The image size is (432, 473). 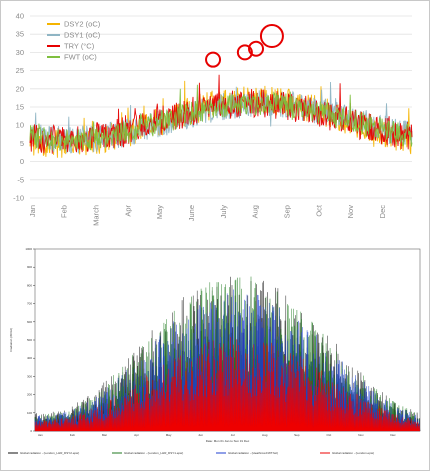 I want to click on y-tick-label: 35, so click(x=20, y=34).